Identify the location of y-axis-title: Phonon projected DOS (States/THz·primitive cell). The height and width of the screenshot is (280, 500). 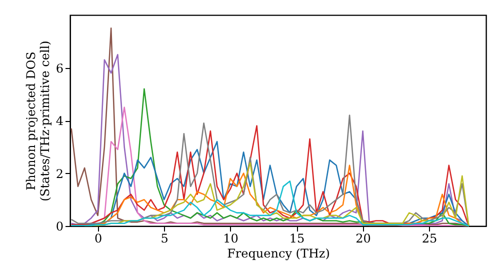
(38, 121).